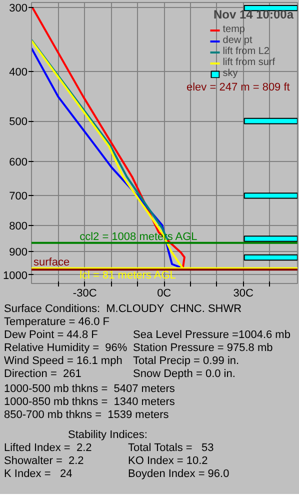 The height and width of the screenshot is (496, 299). What do you see at coordinates (48, 448) in the screenshot?
I see `text: Lifted Index = 2.2` at bounding box center [48, 448].